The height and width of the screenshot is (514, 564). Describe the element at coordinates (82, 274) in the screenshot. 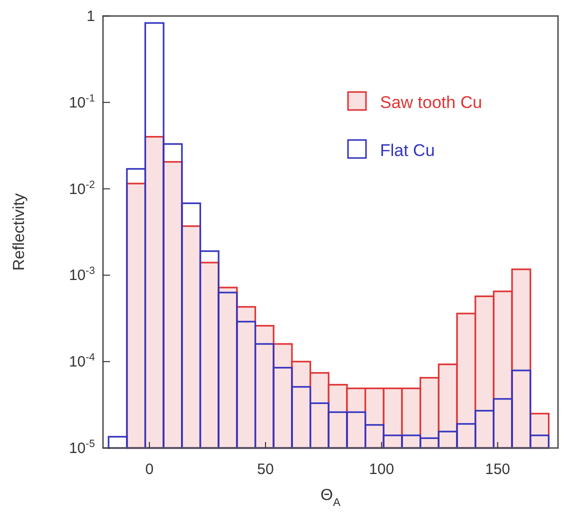

I see `y-tick-label: 10$^{-3}$` at that location.